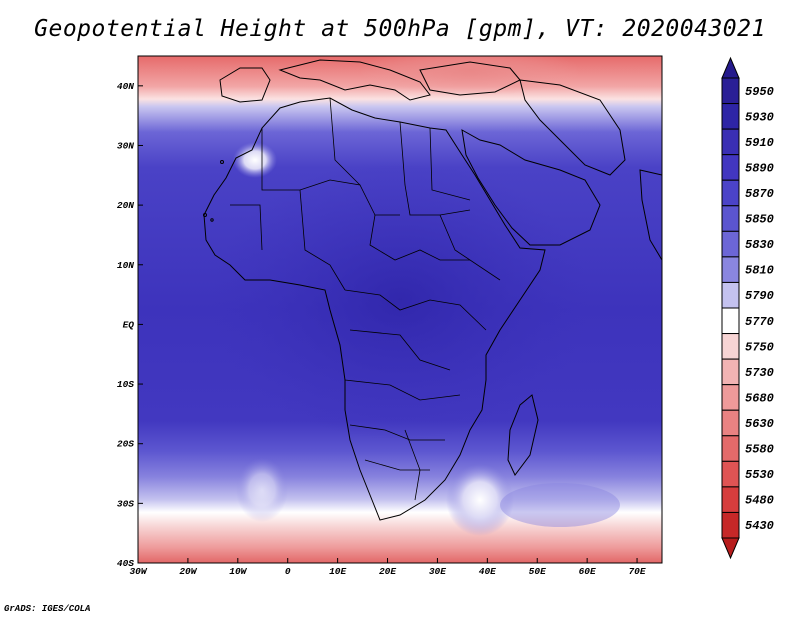  What do you see at coordinates (759, 168) in the screenshot?
I see `colorbar-label: 5890` at bounding box center [759, 168].